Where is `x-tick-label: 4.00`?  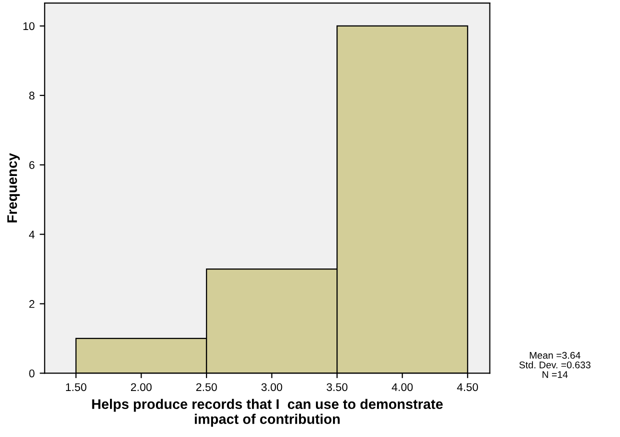 x-tick-label: 4.00 is located at coordinates (402, 387).